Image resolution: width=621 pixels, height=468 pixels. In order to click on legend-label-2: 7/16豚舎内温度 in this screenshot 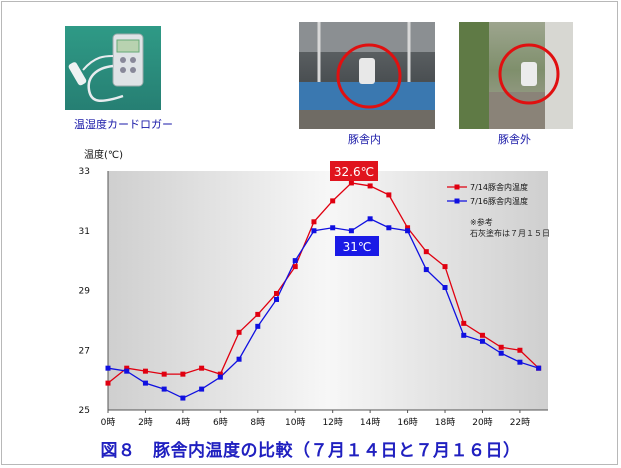, I will do `click(499, 201)`.